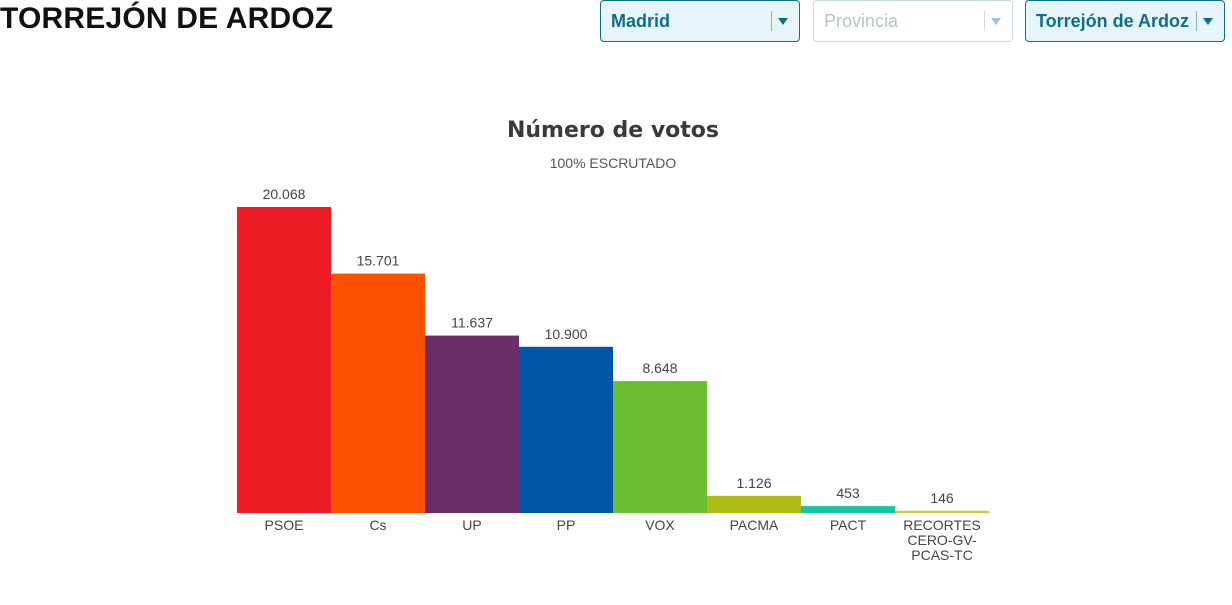 The height and width of the screenshot is (605, 1232). What do you see at coordinates (700, 21) in the screenshot?
I see `comunidad-select: Madrid` at bounding box center [700, 21].